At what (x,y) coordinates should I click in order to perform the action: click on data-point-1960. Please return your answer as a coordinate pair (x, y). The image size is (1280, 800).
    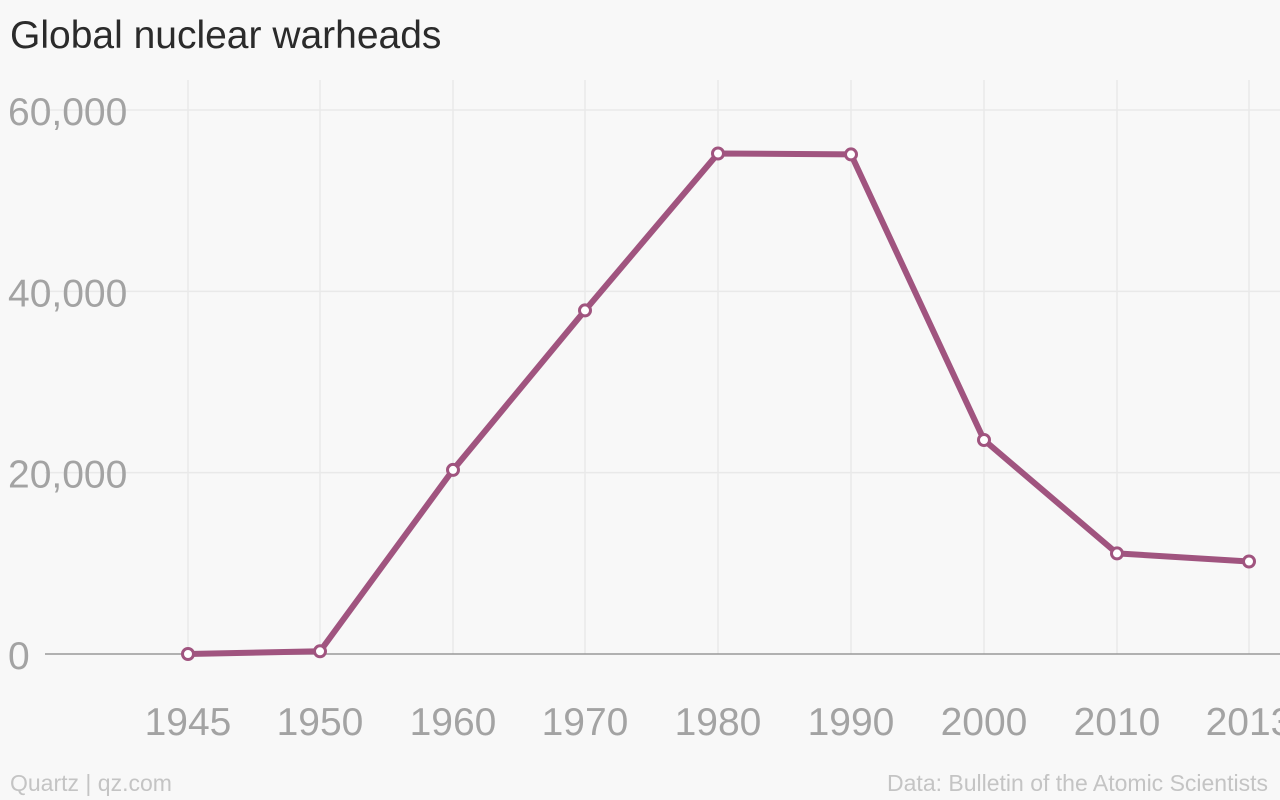
    Looking at the image, I should click on (453, 469).